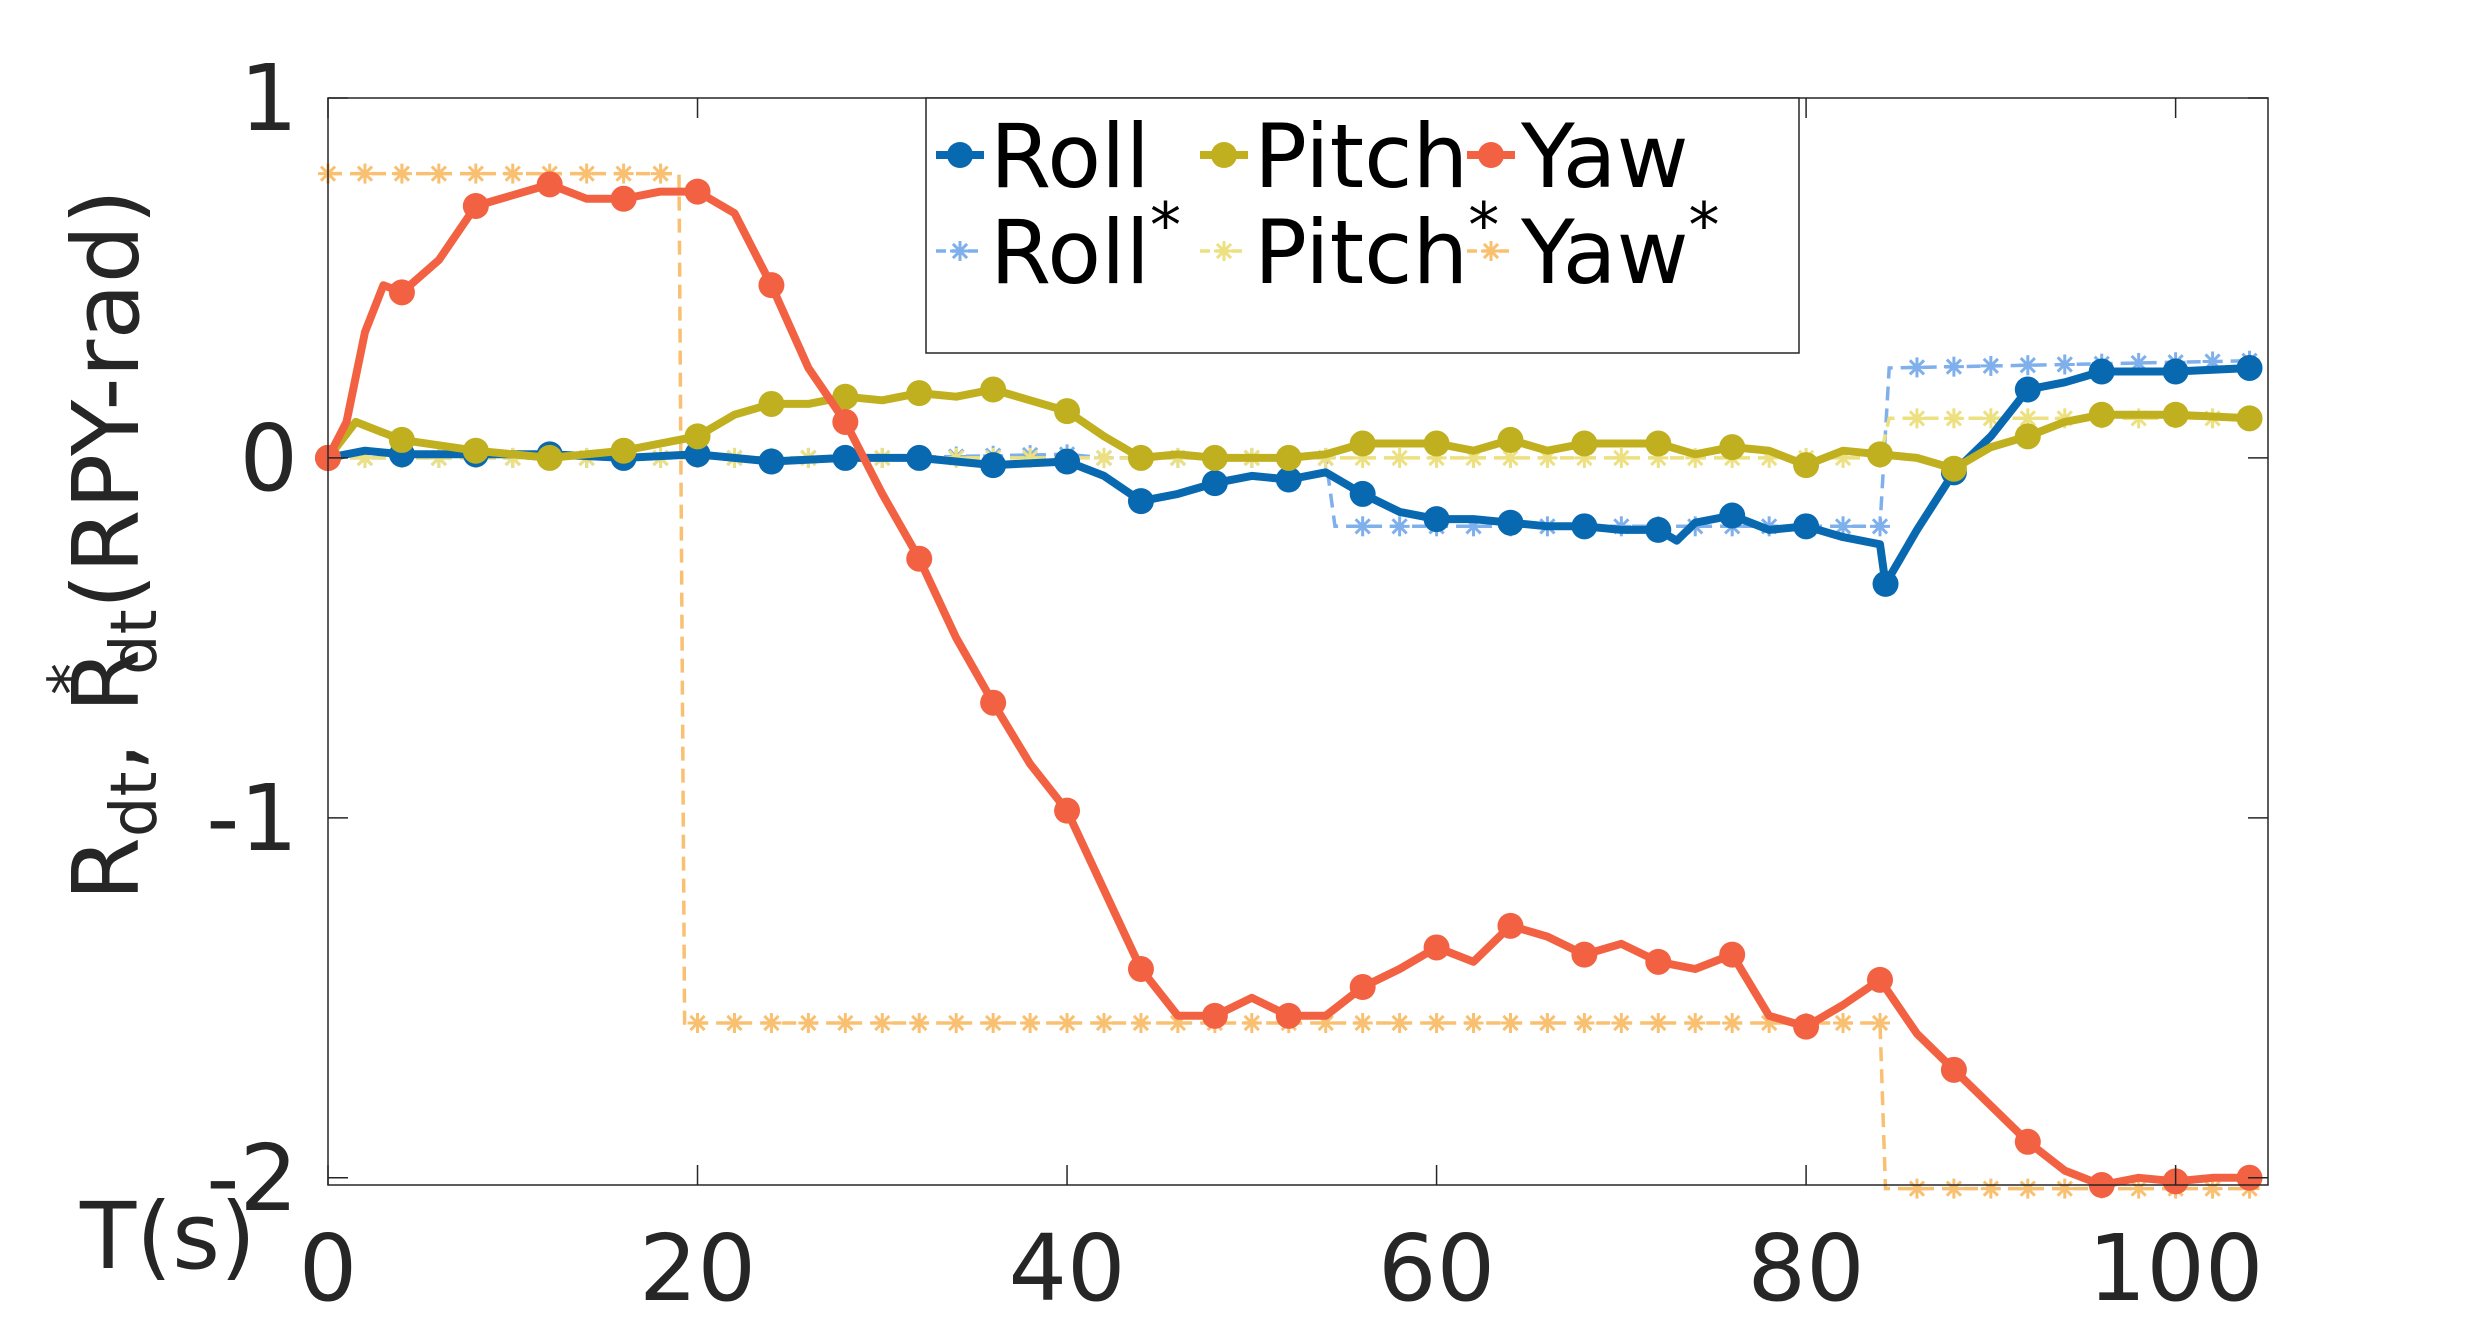 Image resolution: width=2488 pixels, height=1321 pixels. What do you see at coordinates (1593, 246) in the screenshot?
I see `legend-item: Yaw*` at bounding box center [1593, 246].